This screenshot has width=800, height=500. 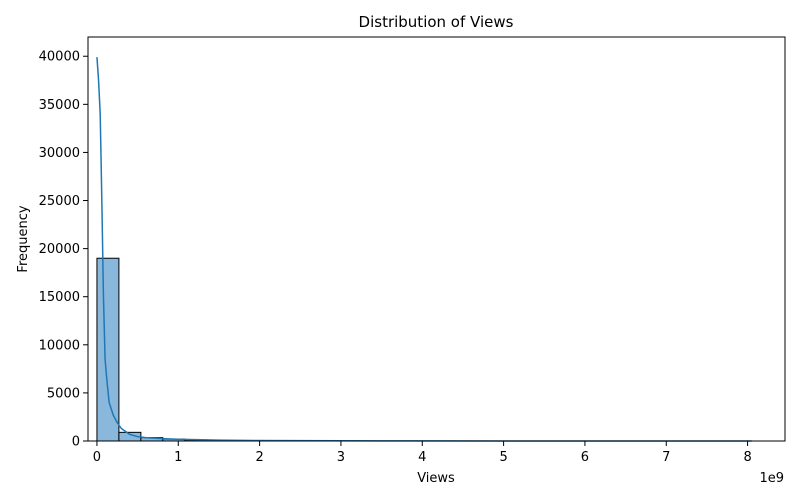 What do you see at coordinates (747, 457) in the screenshot?
I see `x-tick-label: 8` at bounding box center [747, 457].